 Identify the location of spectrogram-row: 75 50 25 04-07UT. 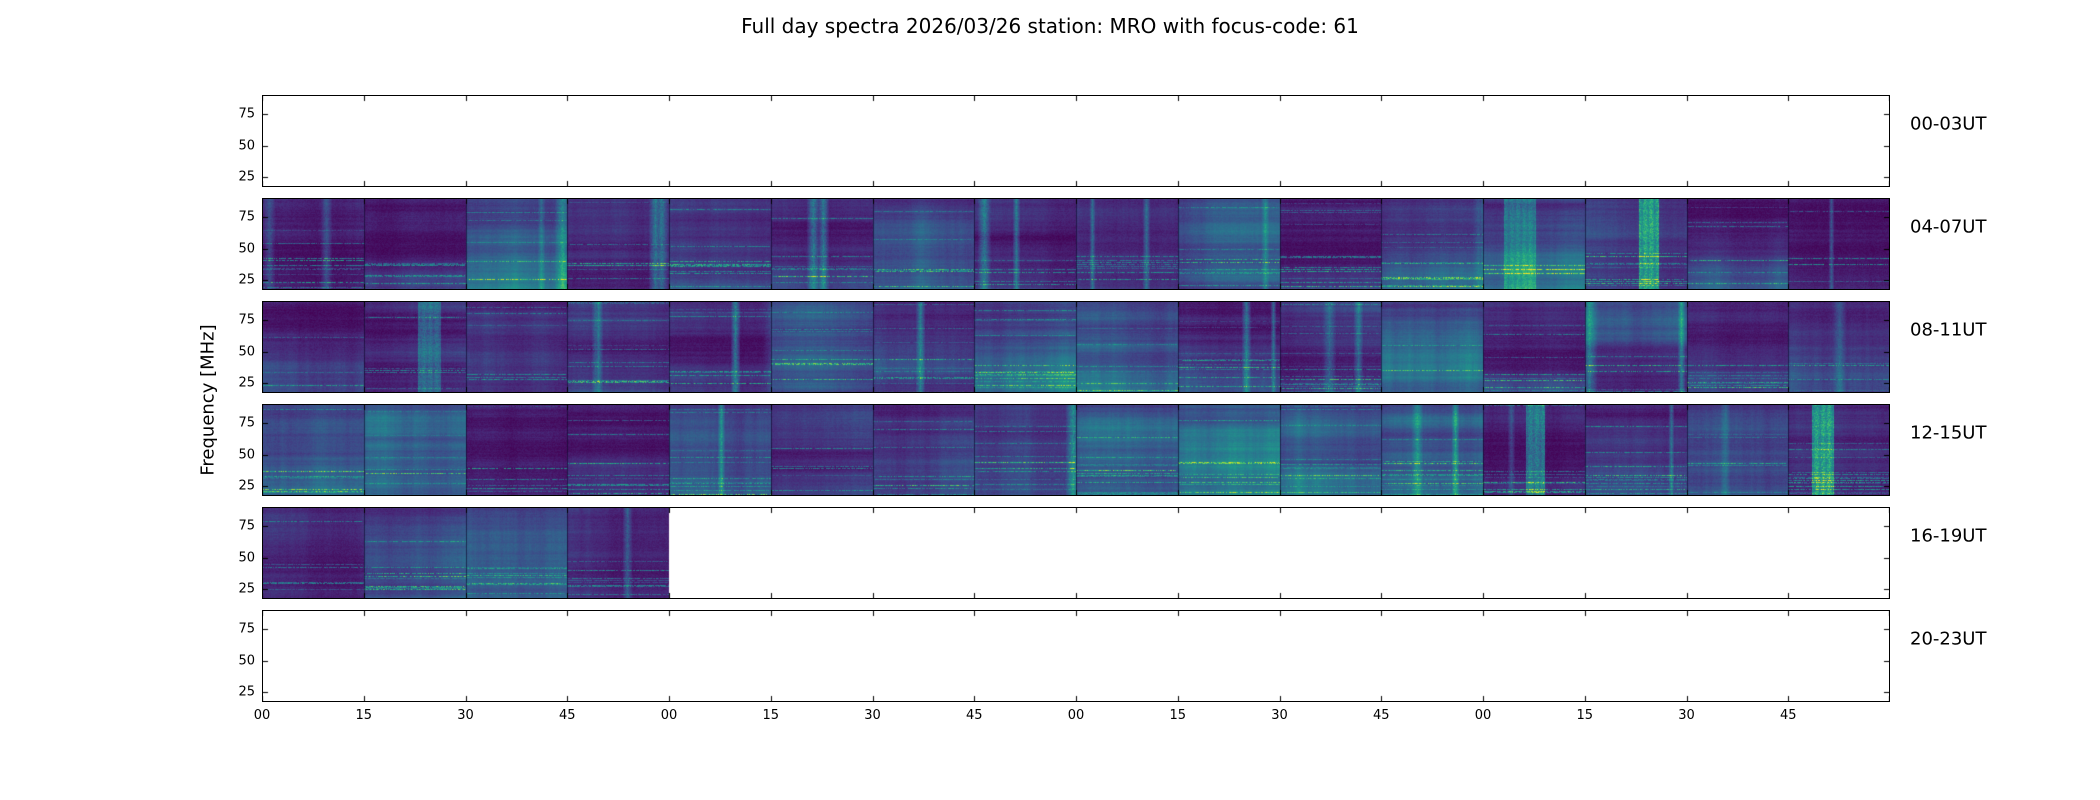
(1112, 244).